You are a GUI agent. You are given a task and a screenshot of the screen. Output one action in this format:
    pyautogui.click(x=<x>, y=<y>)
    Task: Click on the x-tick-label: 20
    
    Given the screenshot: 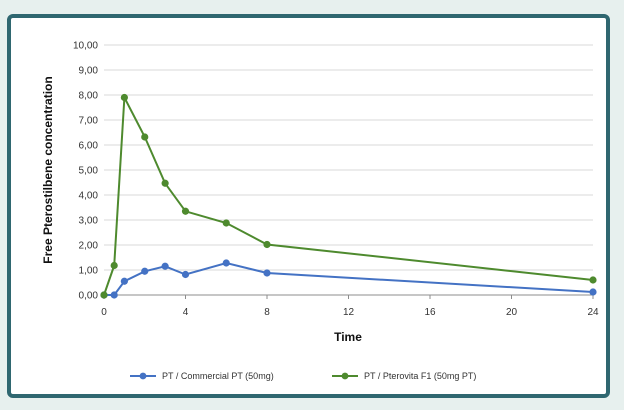 What is the action you would take?
    pyautogui.click(x=512, y=312)
    